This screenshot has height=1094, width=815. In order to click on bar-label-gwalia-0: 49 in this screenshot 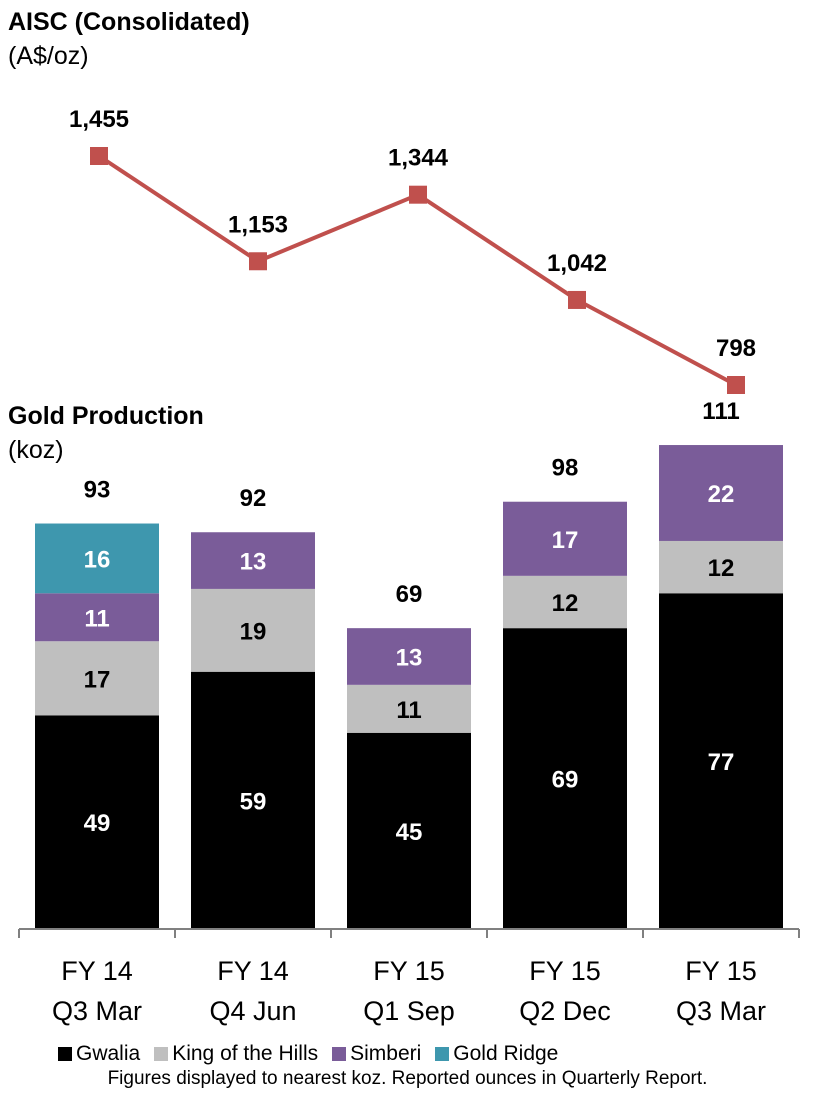, I will do `click(97, 823)`.